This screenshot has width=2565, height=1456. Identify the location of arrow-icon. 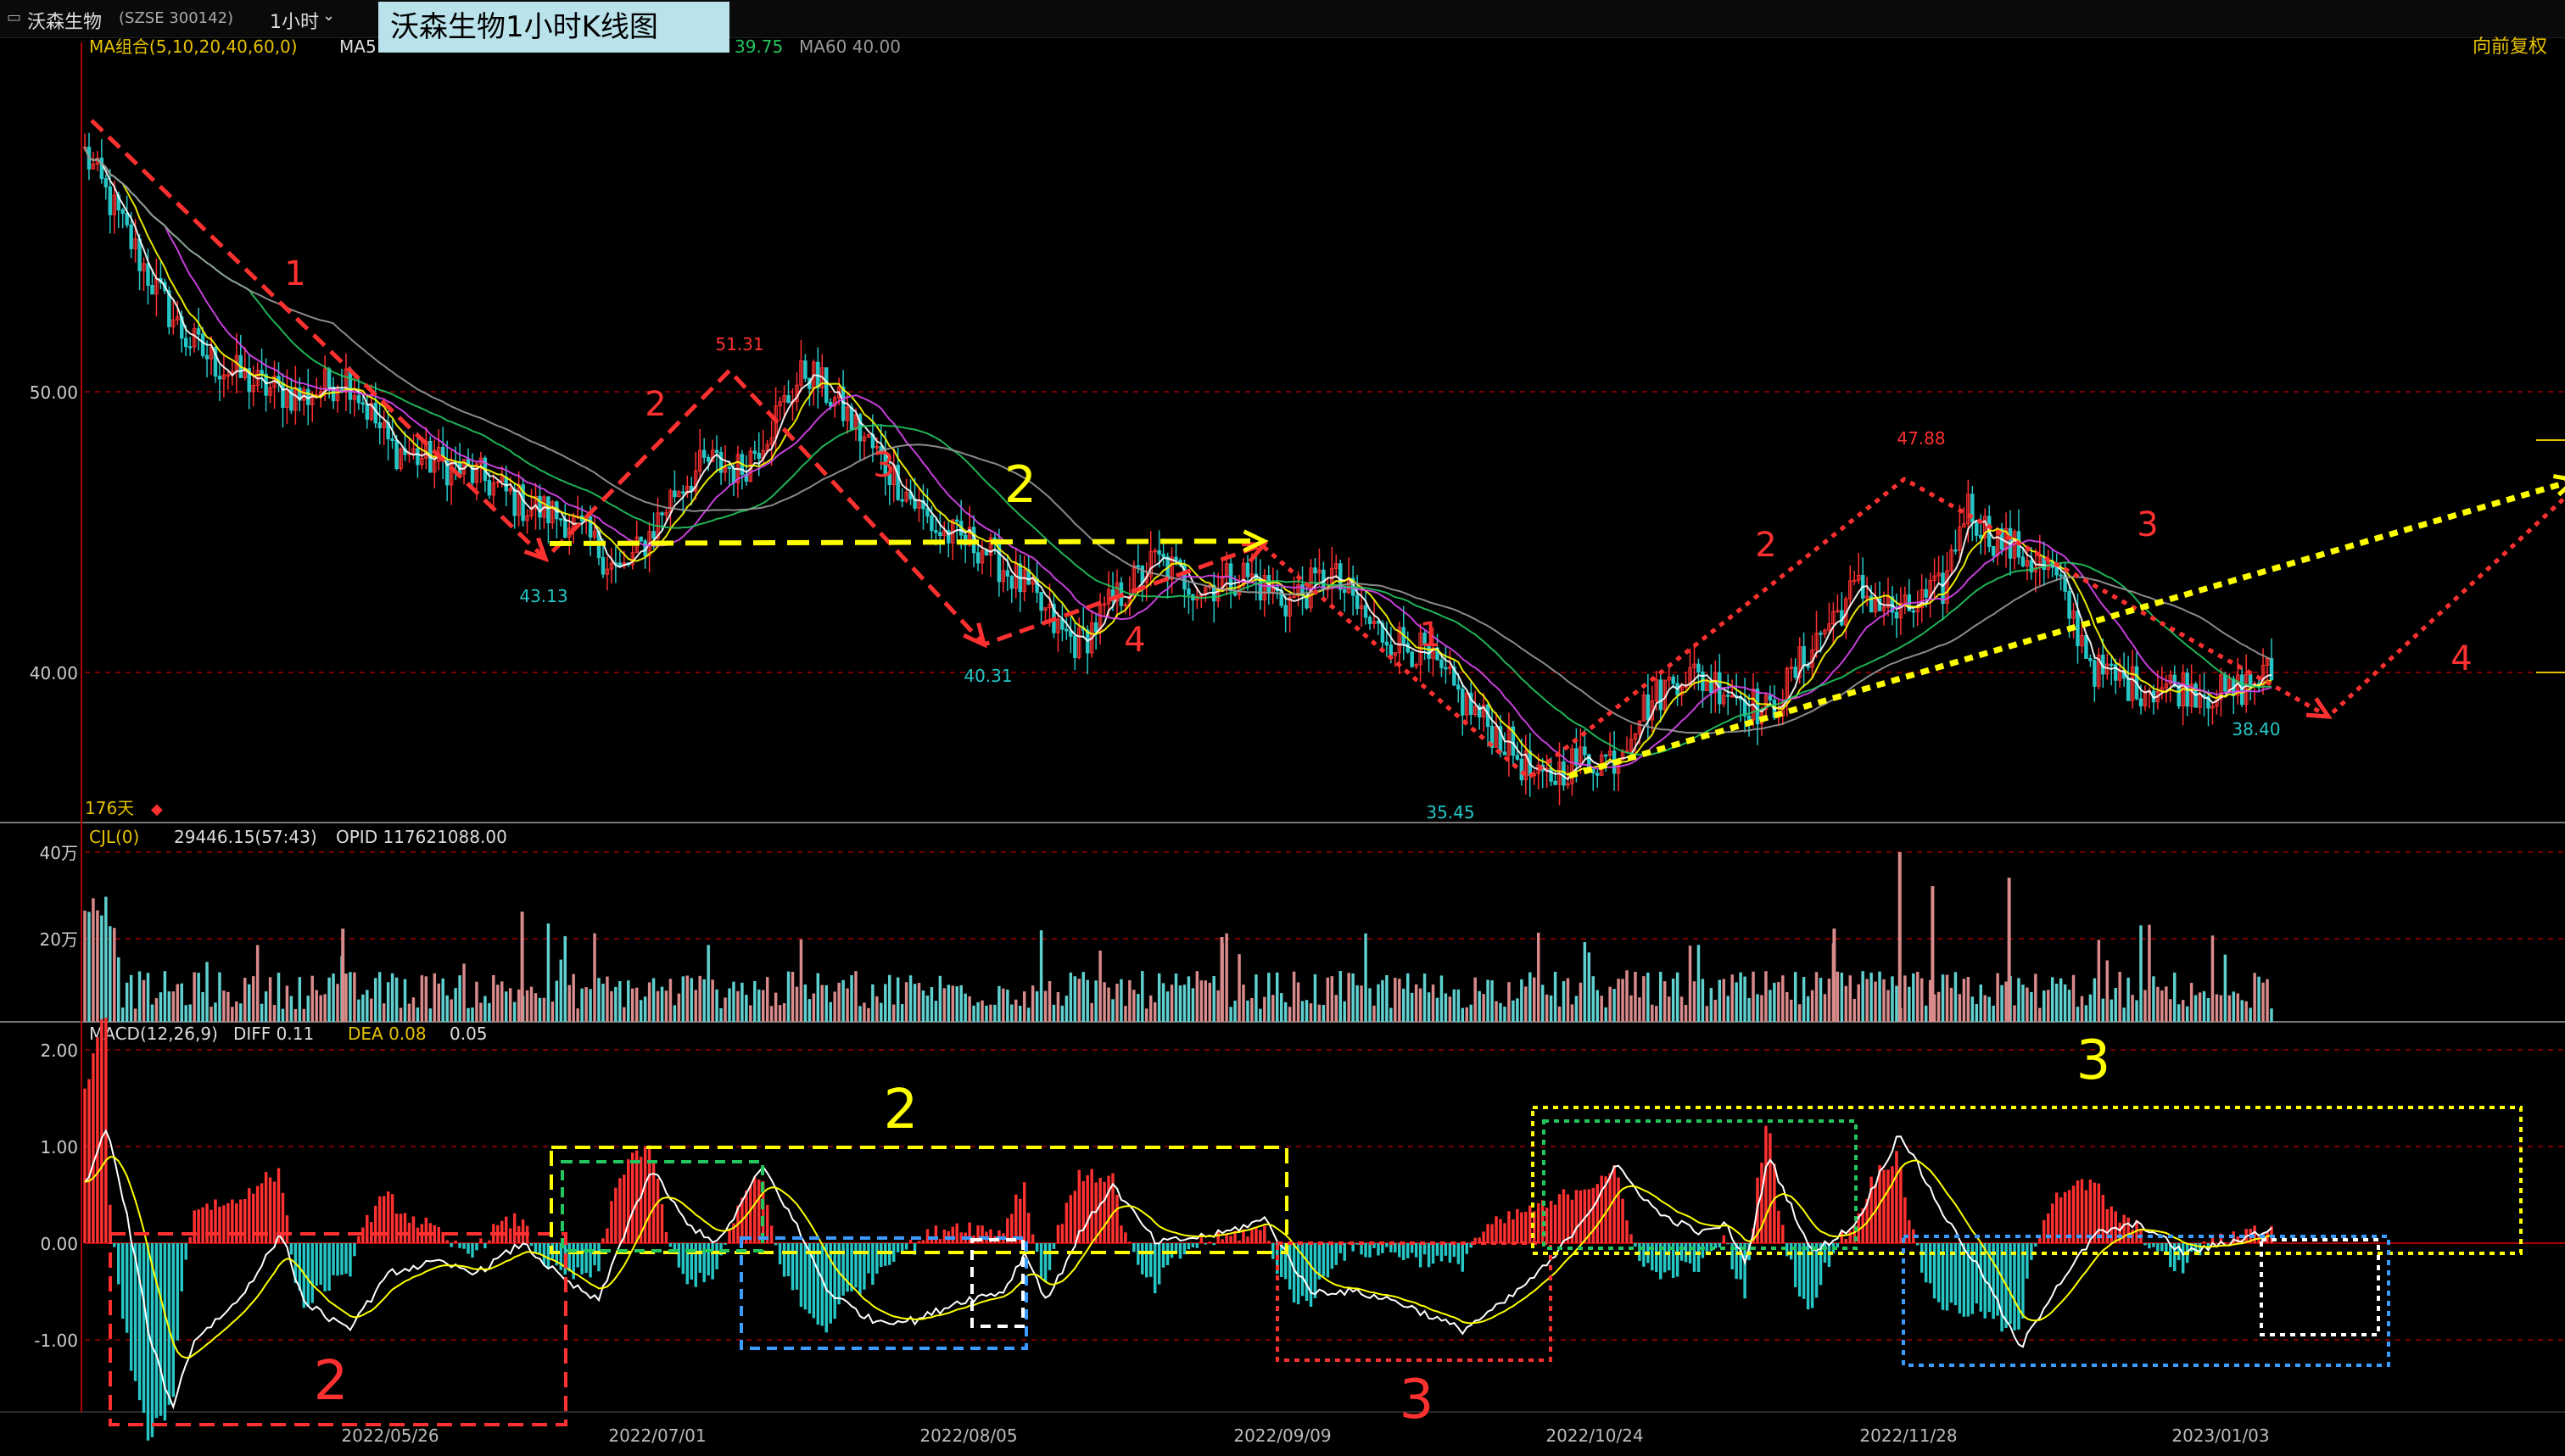
(2319, 708).